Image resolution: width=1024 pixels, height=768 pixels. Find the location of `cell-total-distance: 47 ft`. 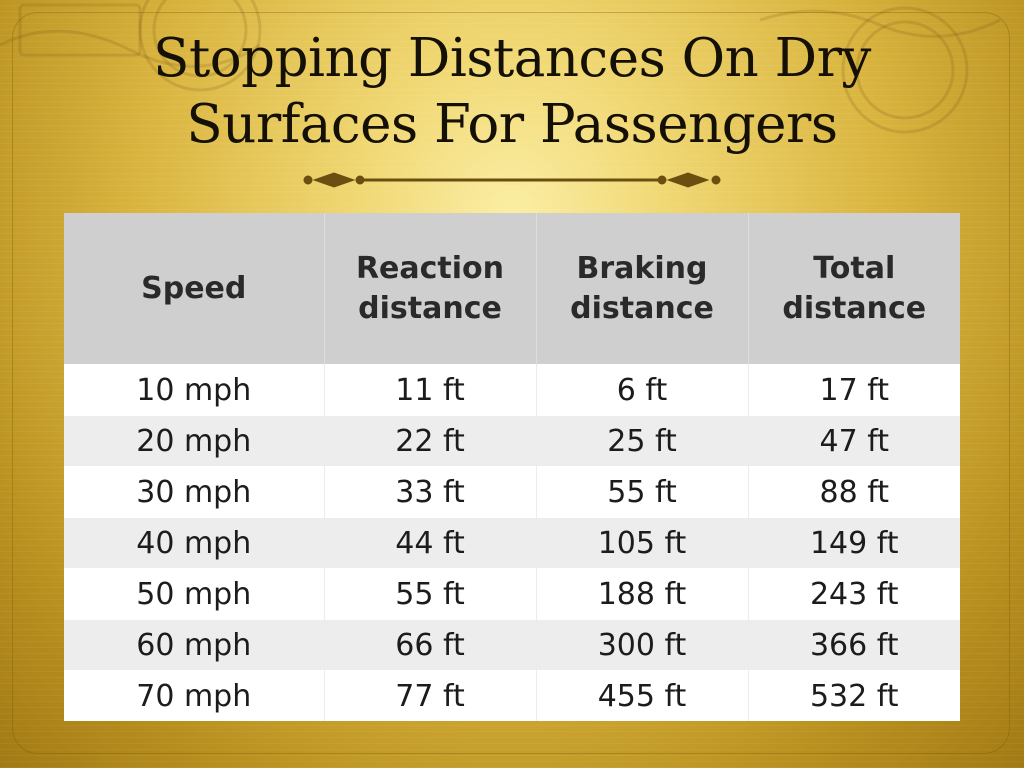

cell-total-distance: 47 ft is located at coordinates (854, 441).